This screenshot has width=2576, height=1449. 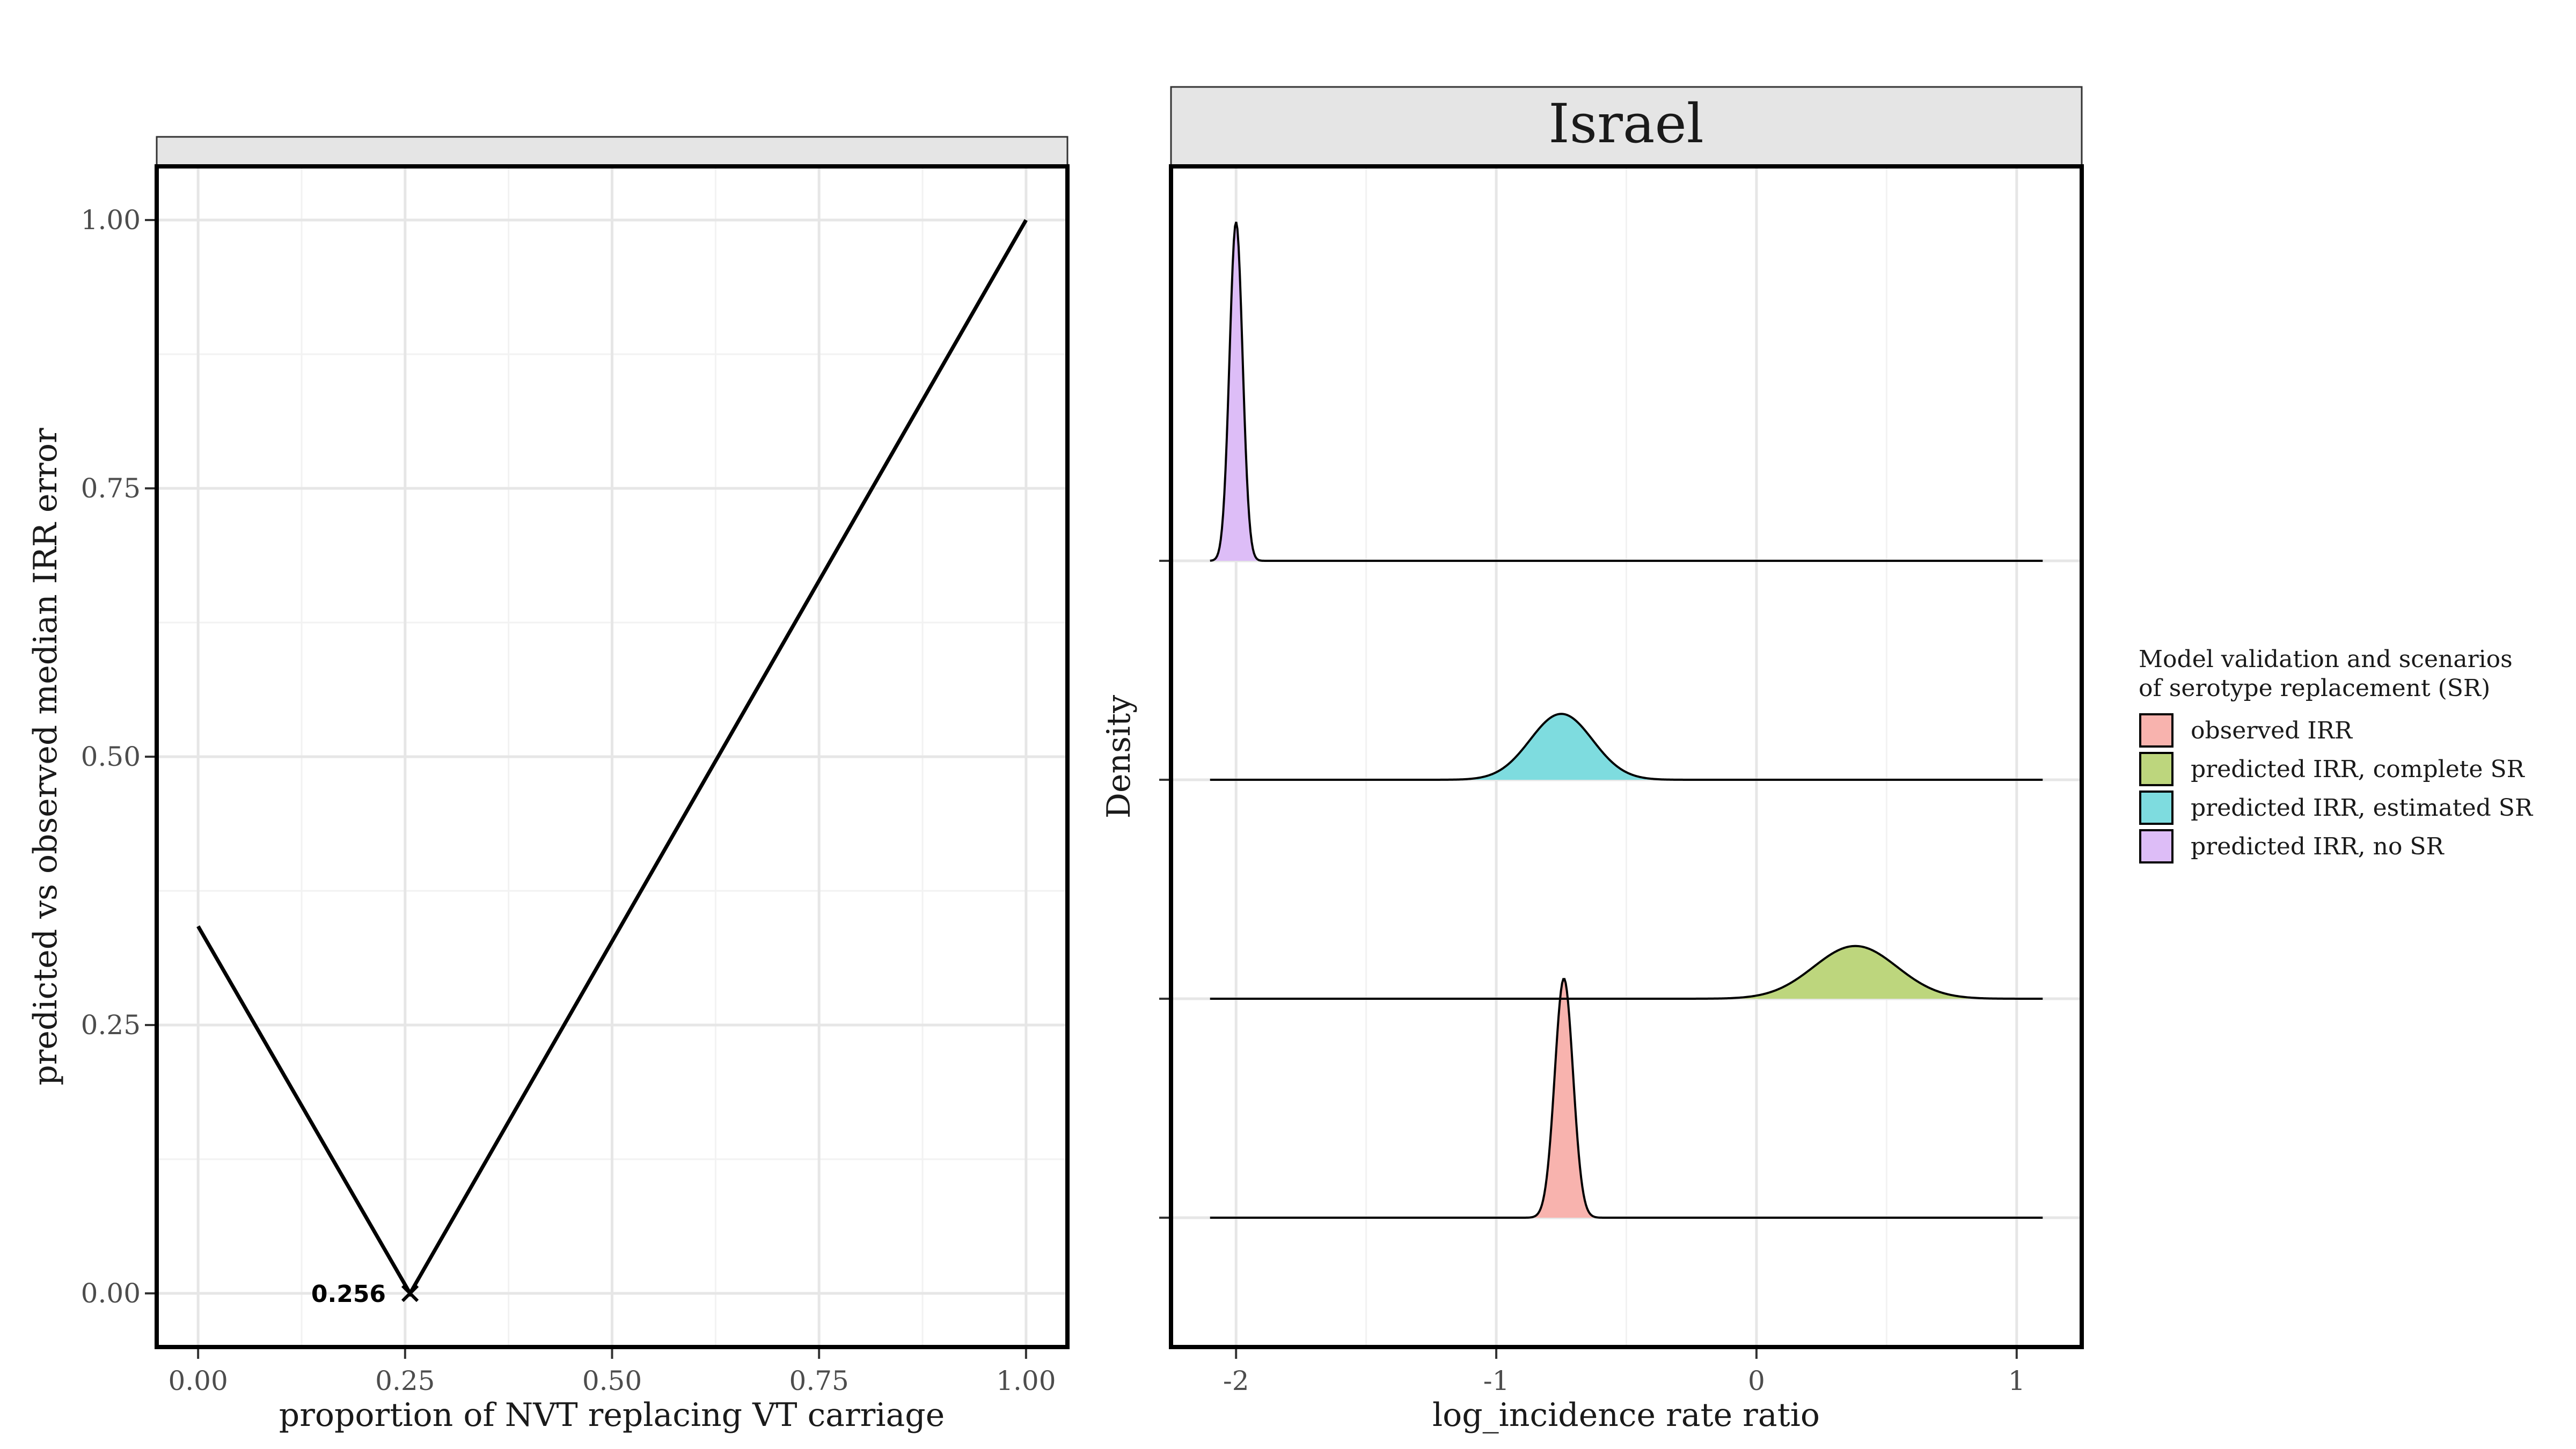 I want to click on right-x-axis: -2 -1 0 1, so click(x=1624, y=1372).